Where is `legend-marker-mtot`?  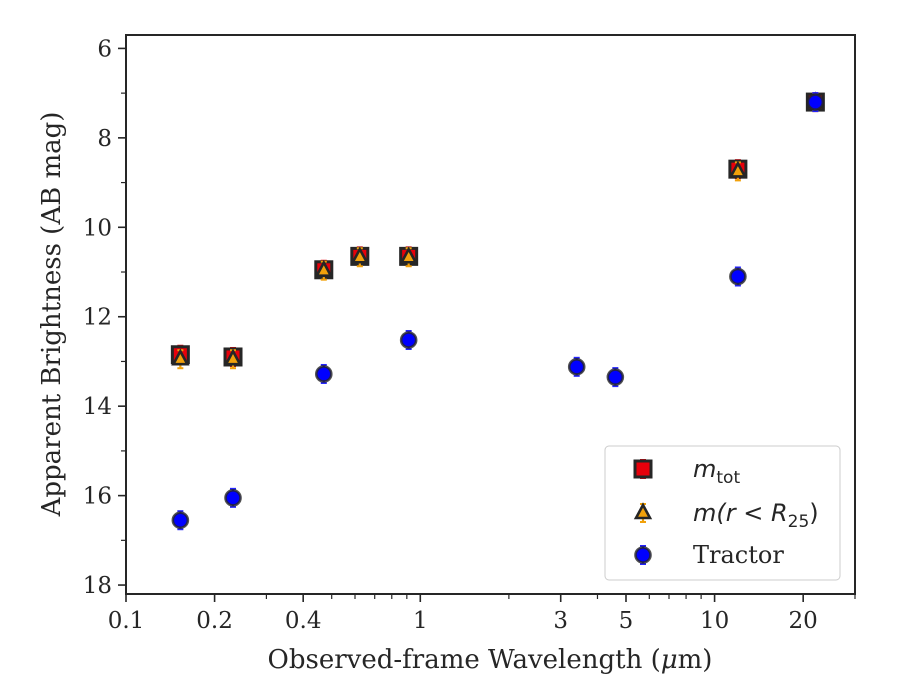 legend-marker-mtot is located at coordinates (643, 469).